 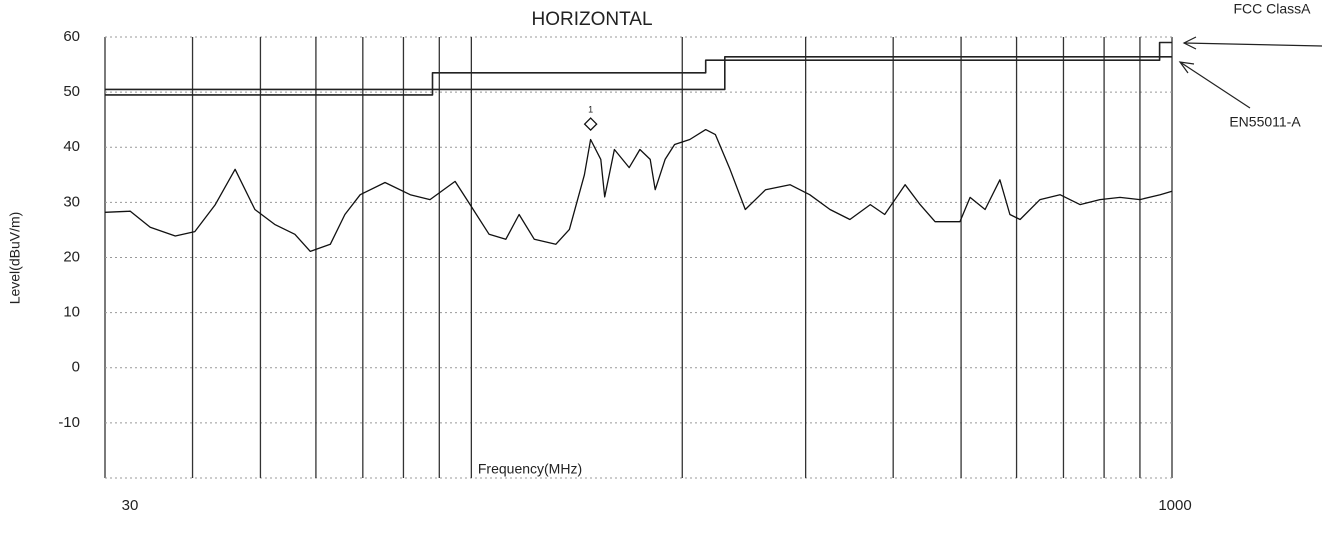 What do you see at coordinates (71, 146) in the screenshot?
I see `y-tick-label: 40` at bounding box center [71, 146].